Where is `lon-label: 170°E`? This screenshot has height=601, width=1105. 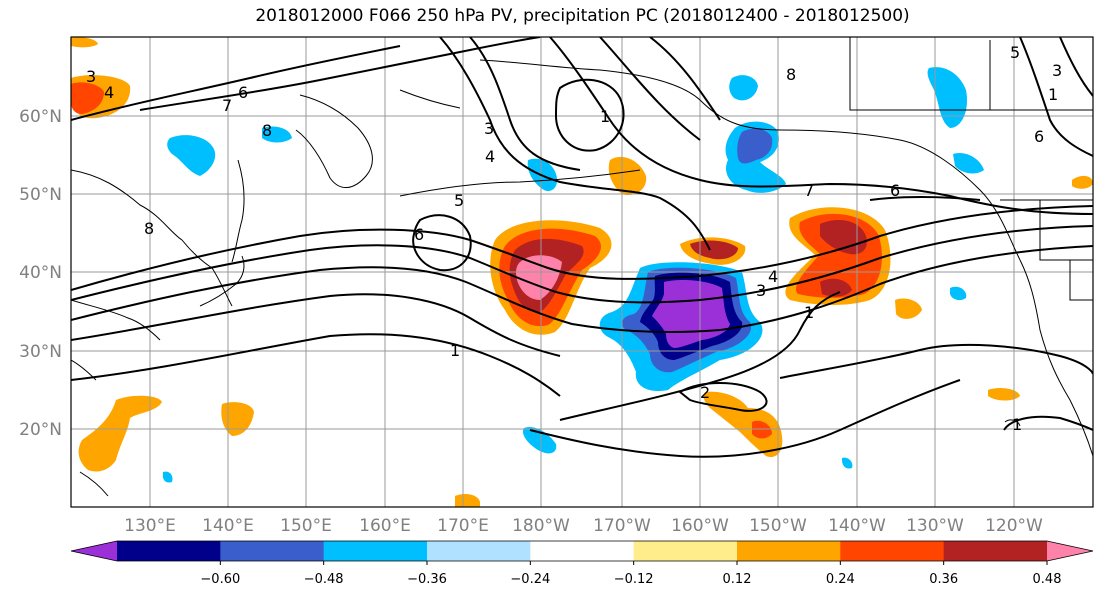
lon-label: 170°E is located at coordinates (463, 526).